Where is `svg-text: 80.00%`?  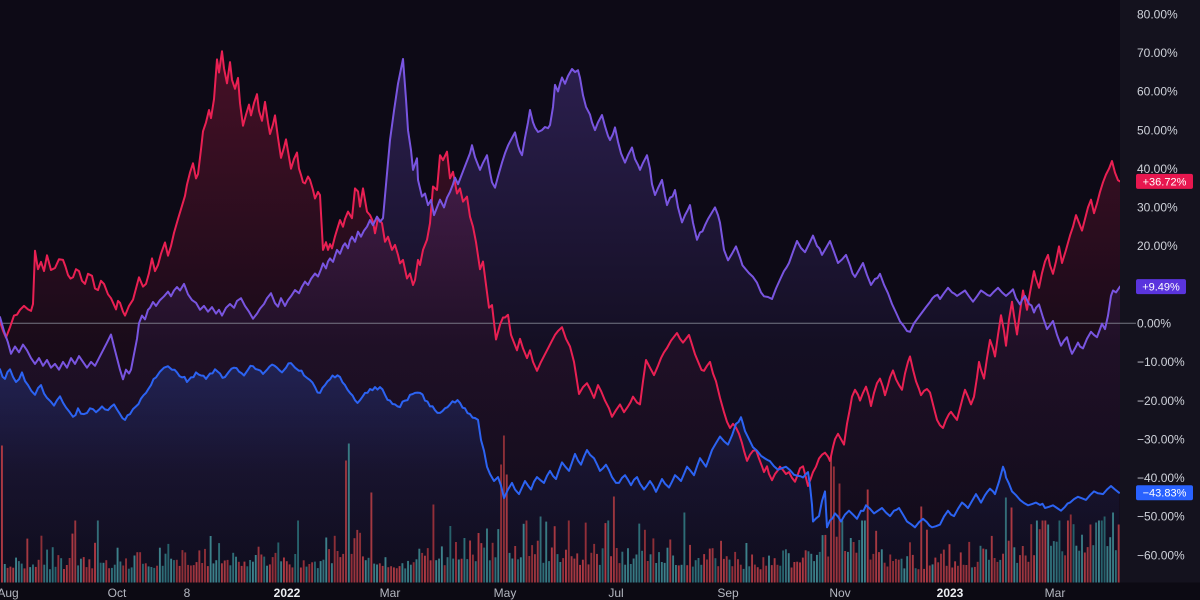
svg-text: 80.00% is located at coordinates (1157, 14).